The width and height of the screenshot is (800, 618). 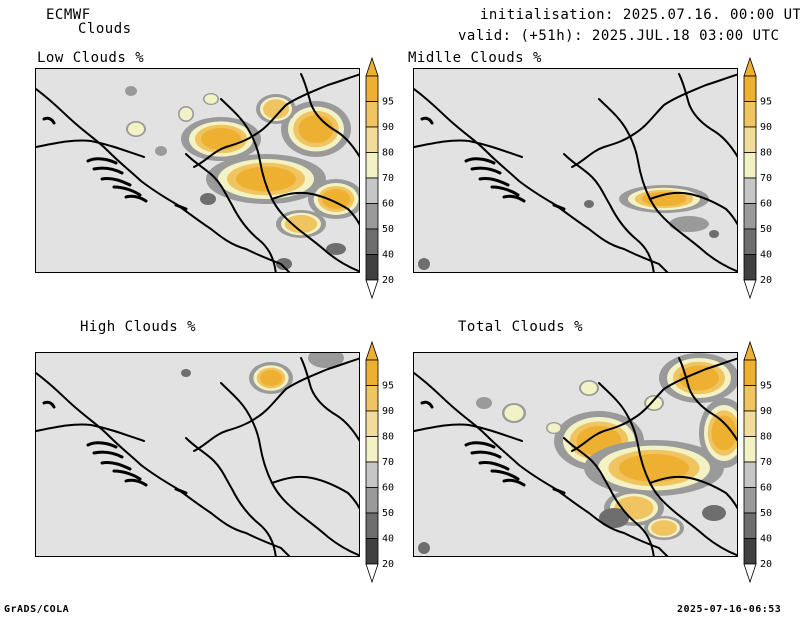 I want to click on middle-clouds-map, so click(x=575, y=170).